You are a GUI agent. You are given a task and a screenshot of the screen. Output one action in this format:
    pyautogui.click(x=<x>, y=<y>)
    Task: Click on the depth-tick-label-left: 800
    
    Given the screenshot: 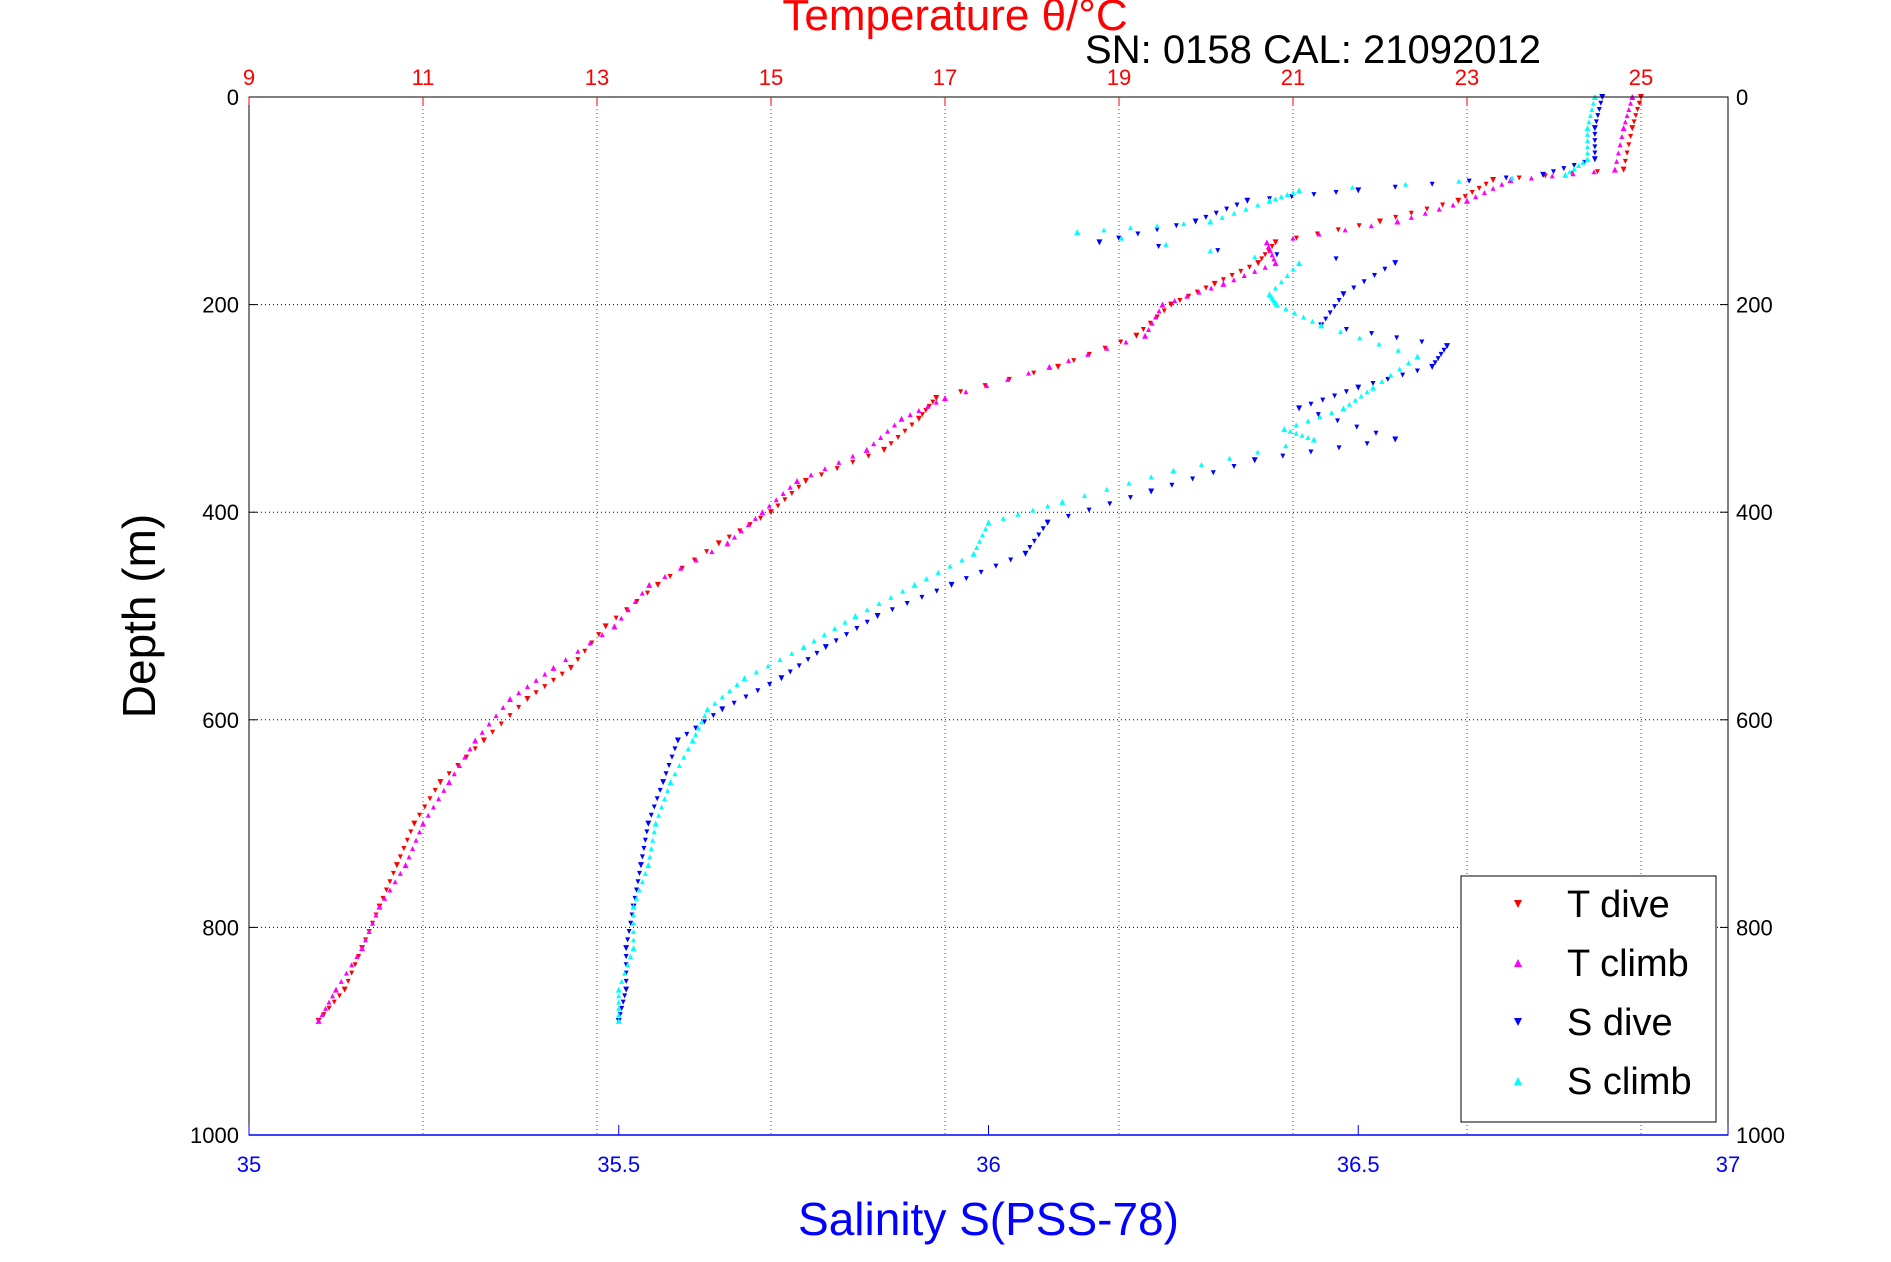 What is the action you would take?
    pyautogui.click(x=220, y=927)
    